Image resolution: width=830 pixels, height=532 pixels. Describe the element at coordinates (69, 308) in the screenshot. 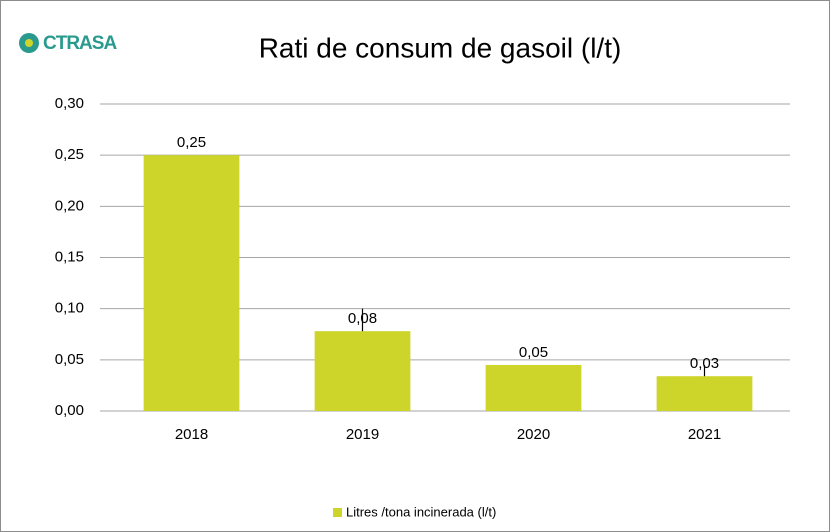

I see `y-tick-label: 0,10` at that location.